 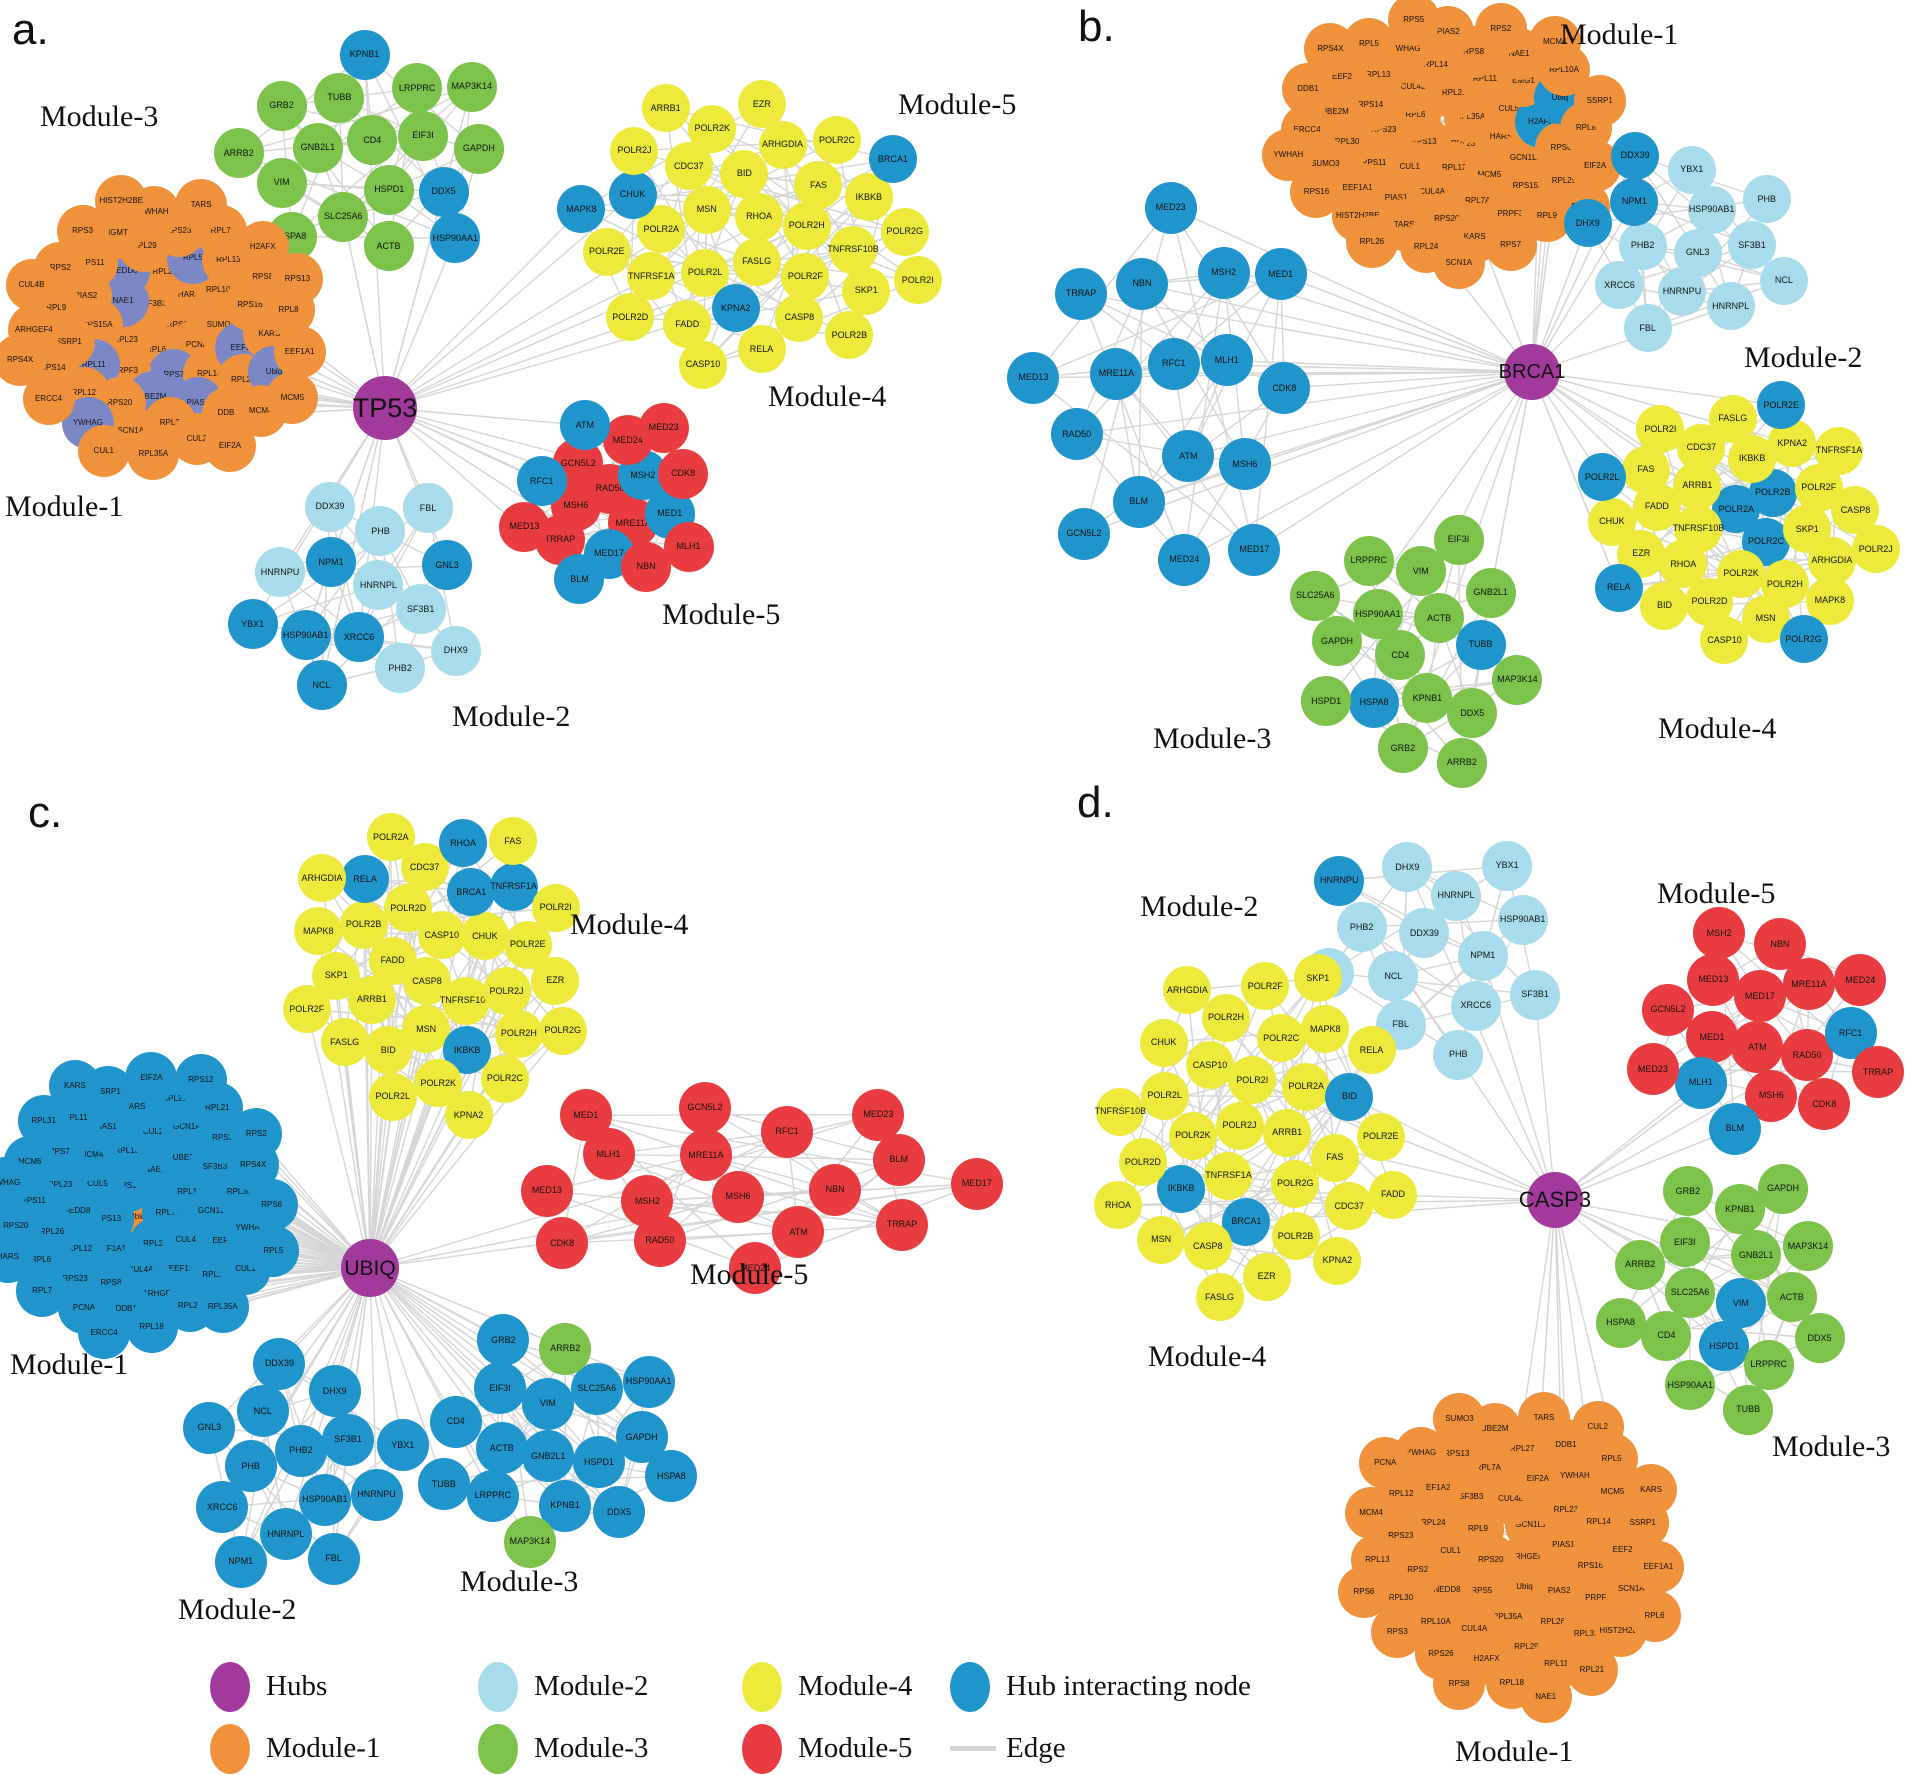 What do you see at coordinates (579, 579) in the screenshot?
I see `node-BLM: BLM` at bounding box center [579, 579].